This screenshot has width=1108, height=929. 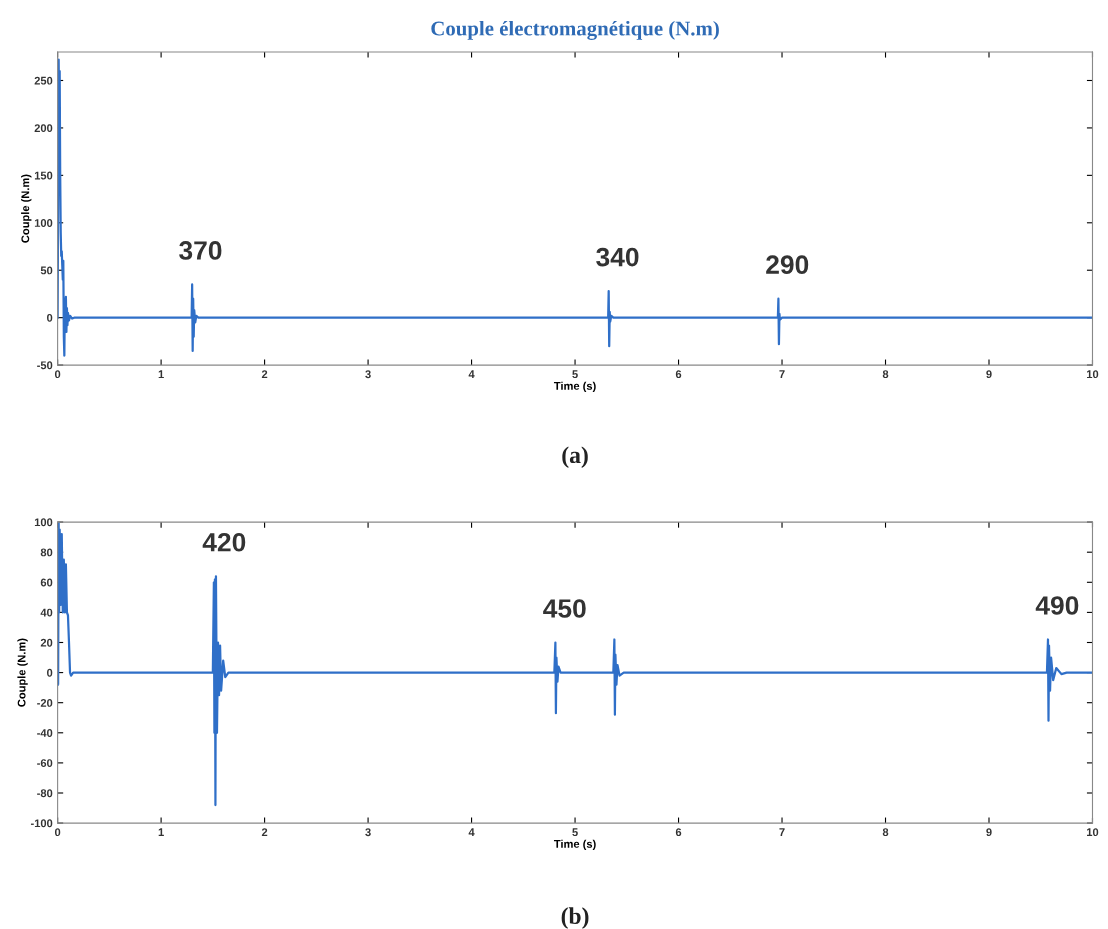 What do you see at coordinates (43, 80) in the screenshot?
I see `y-tick-label: 250` at bounding box center [43, 80].